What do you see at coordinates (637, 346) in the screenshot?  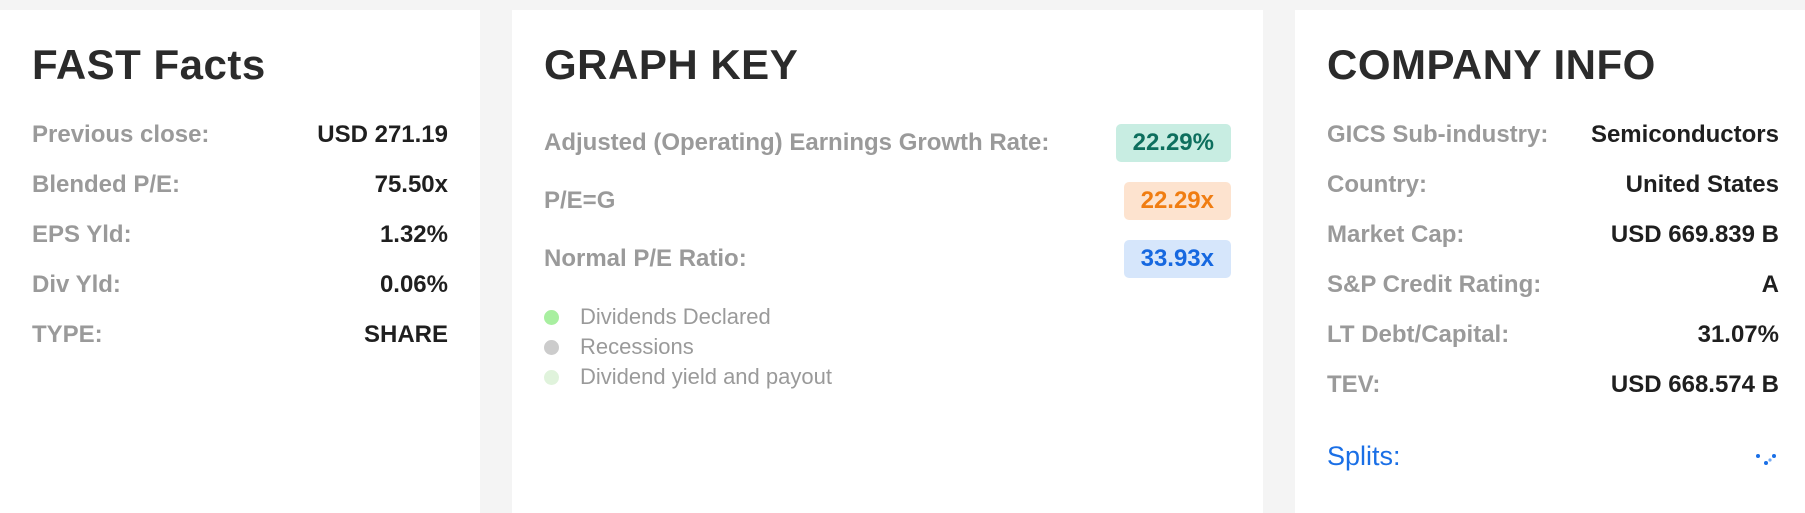 I see `legend-label: Recessions` at bounding box center [637, 346].